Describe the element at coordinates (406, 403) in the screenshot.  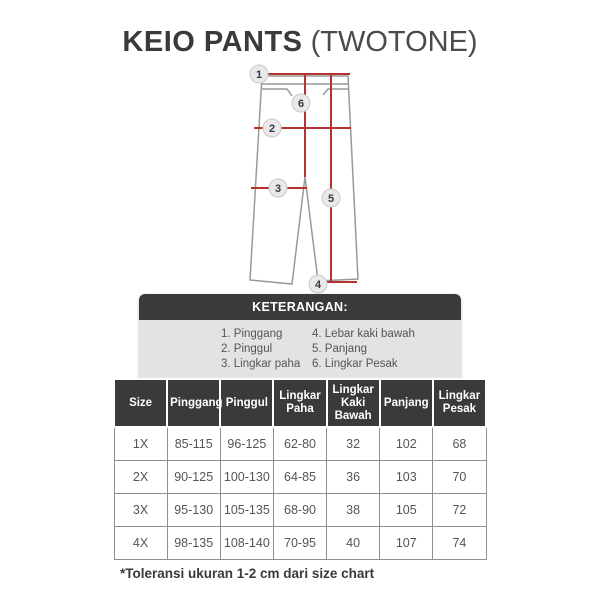
I see `col-header-panjang: Panjang` at that location.